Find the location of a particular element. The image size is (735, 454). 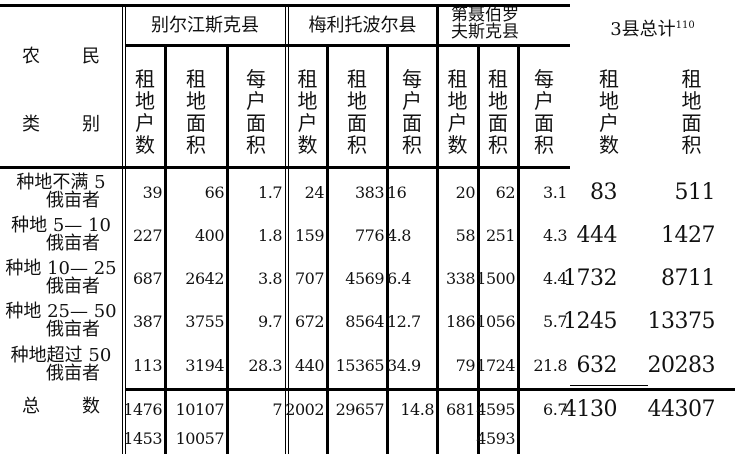

table-cell: 2002 is located at coordinates (304, 409).